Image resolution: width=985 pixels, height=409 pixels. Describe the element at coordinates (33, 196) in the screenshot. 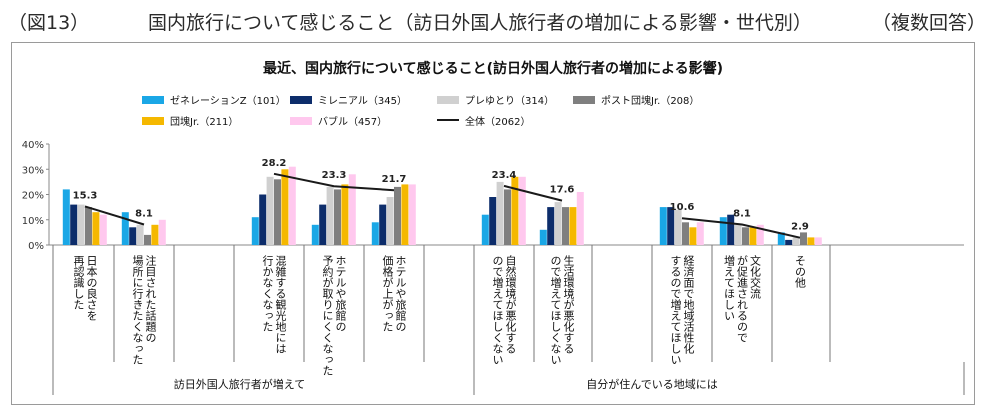

I see `y-tick-label: 20%` at that location.